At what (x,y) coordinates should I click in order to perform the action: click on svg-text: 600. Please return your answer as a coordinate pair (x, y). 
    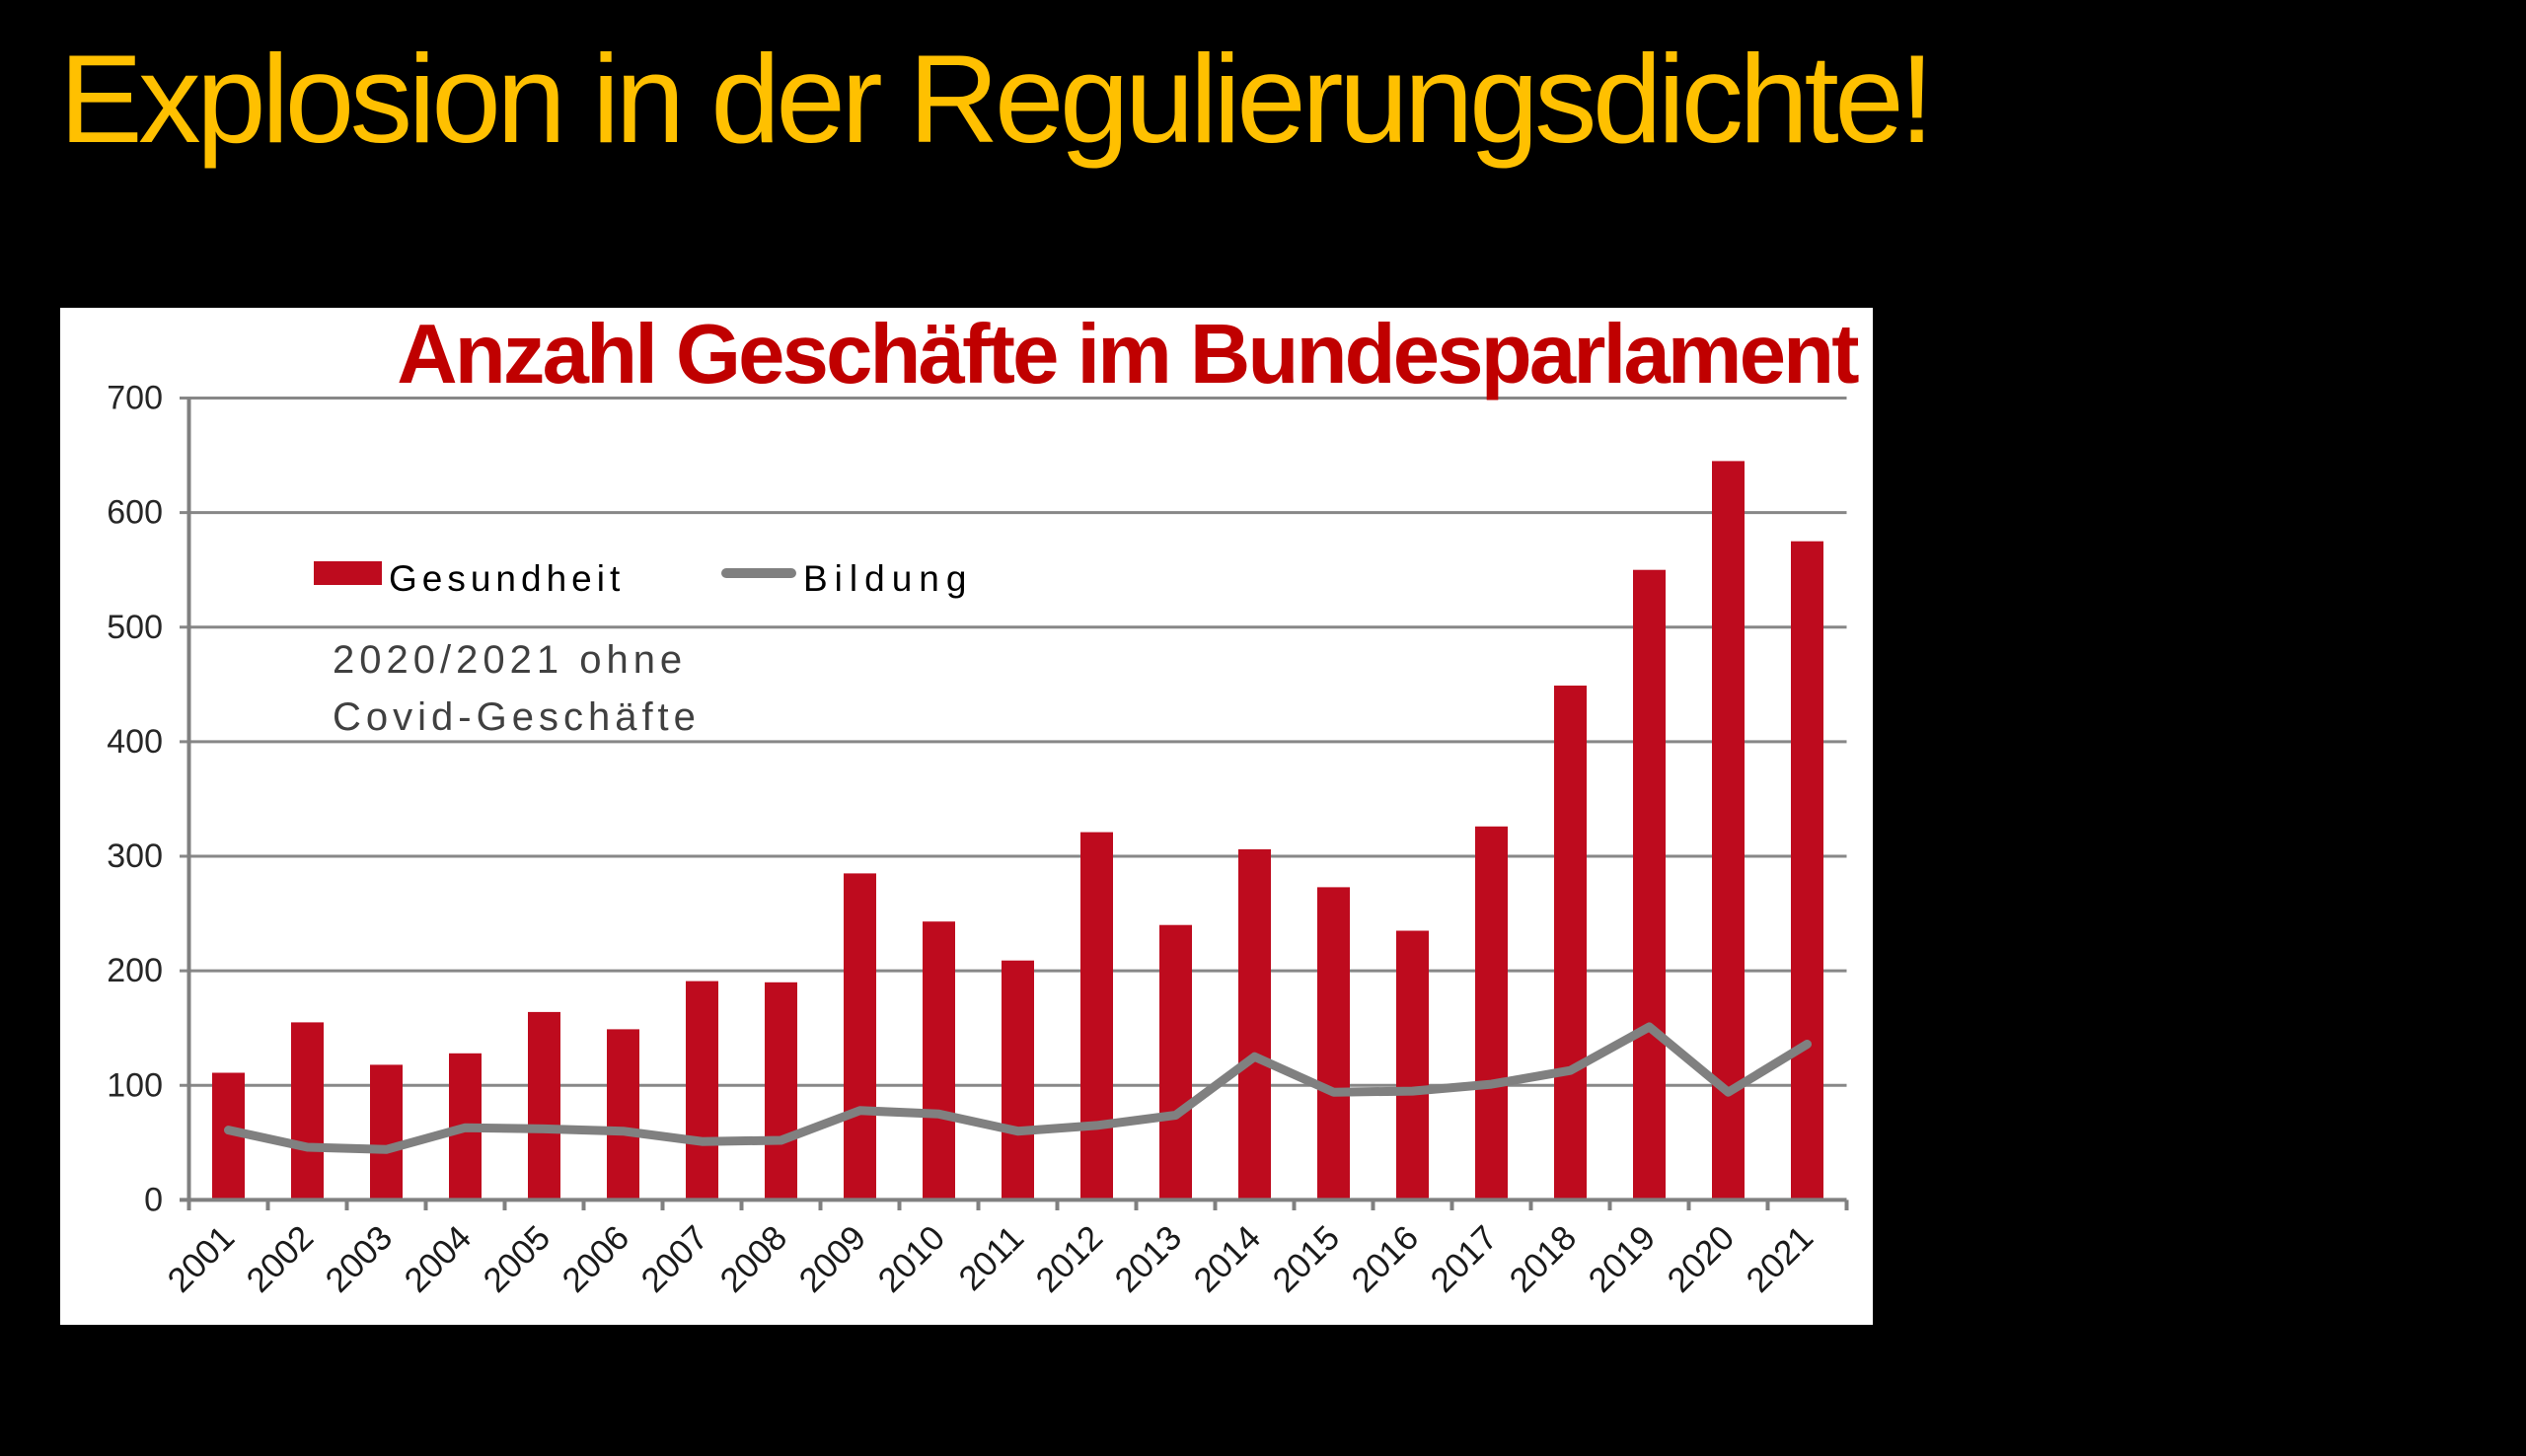
    Looking at the image, I should click on (135, 513).